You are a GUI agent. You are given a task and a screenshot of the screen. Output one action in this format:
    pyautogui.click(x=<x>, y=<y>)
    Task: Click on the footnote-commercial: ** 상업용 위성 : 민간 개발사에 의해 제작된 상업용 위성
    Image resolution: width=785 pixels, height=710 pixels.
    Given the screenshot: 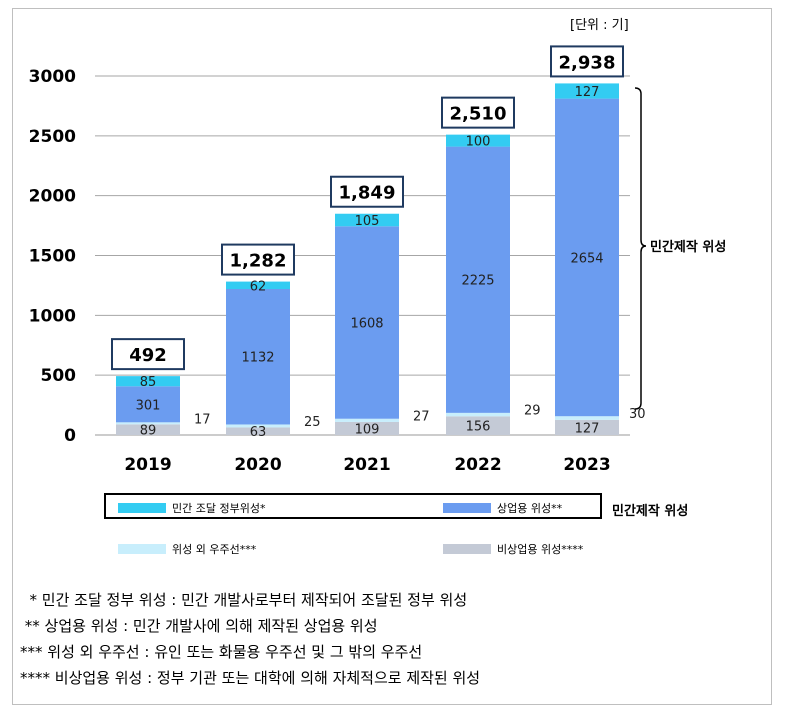 What is the action you would take?
    pyautogui.click(x=199, y=626)
    